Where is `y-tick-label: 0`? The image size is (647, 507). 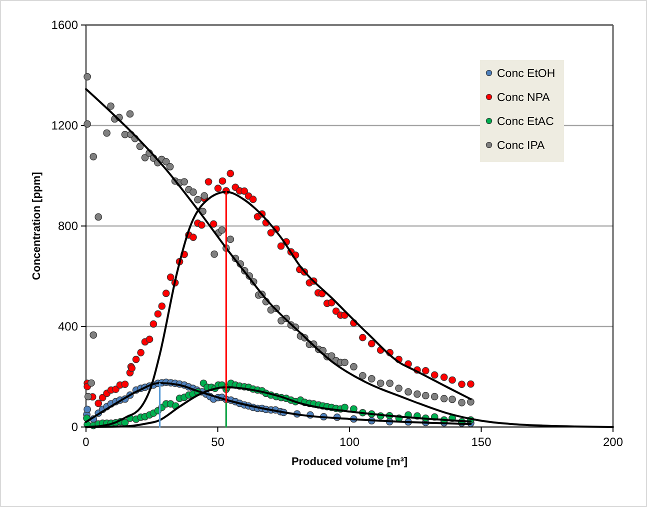 y-tick-label: 0 is located at coordinates (74, 427).